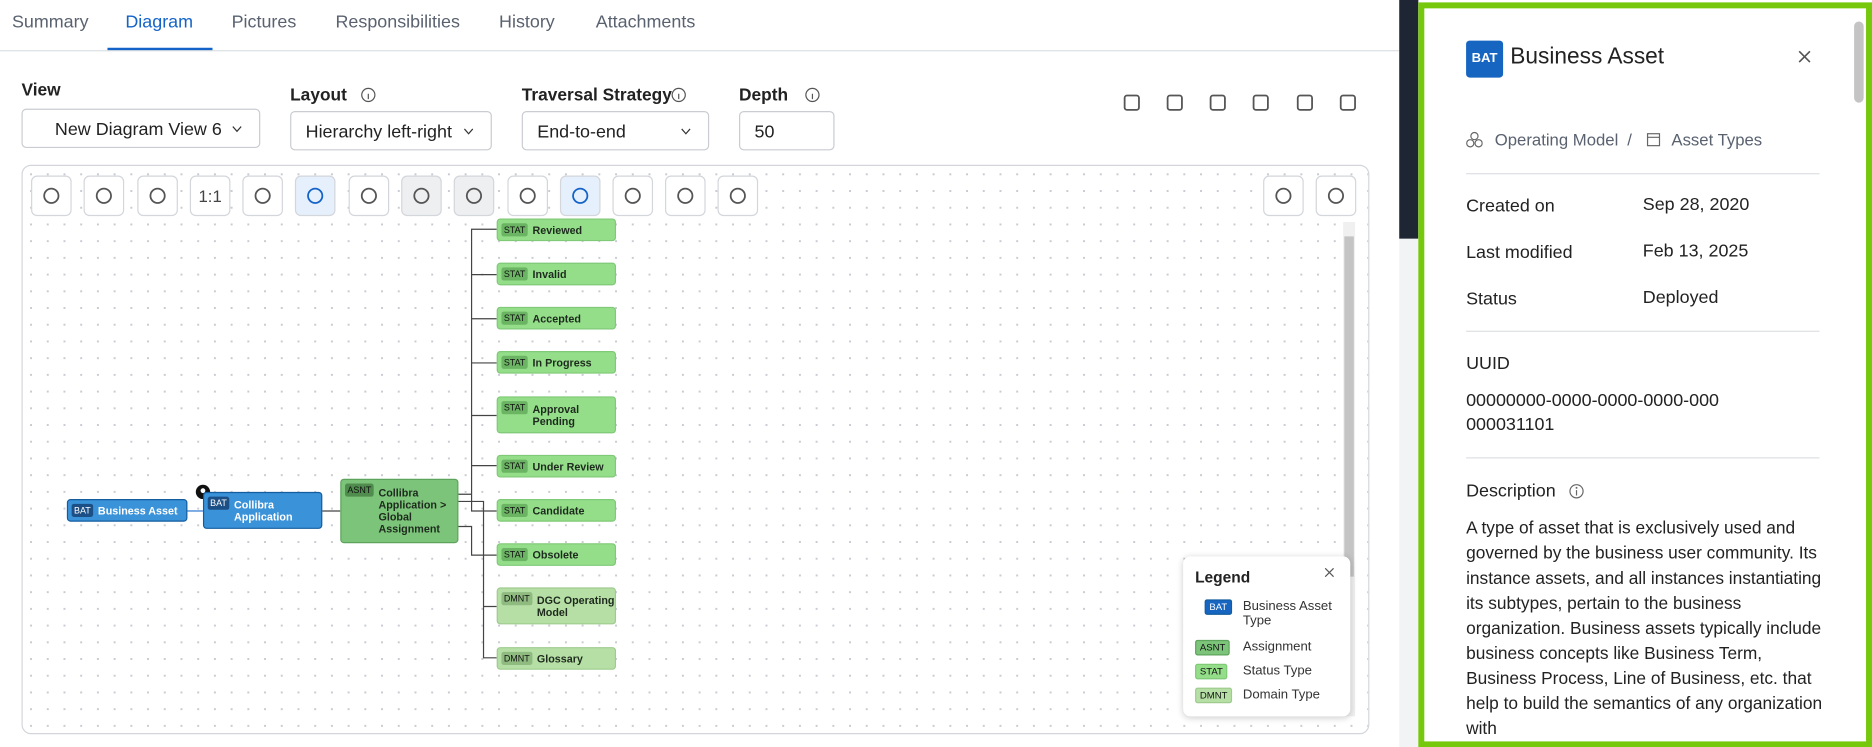  I want to click on diagram-node: BAT Business Asset, so click(127, 510).